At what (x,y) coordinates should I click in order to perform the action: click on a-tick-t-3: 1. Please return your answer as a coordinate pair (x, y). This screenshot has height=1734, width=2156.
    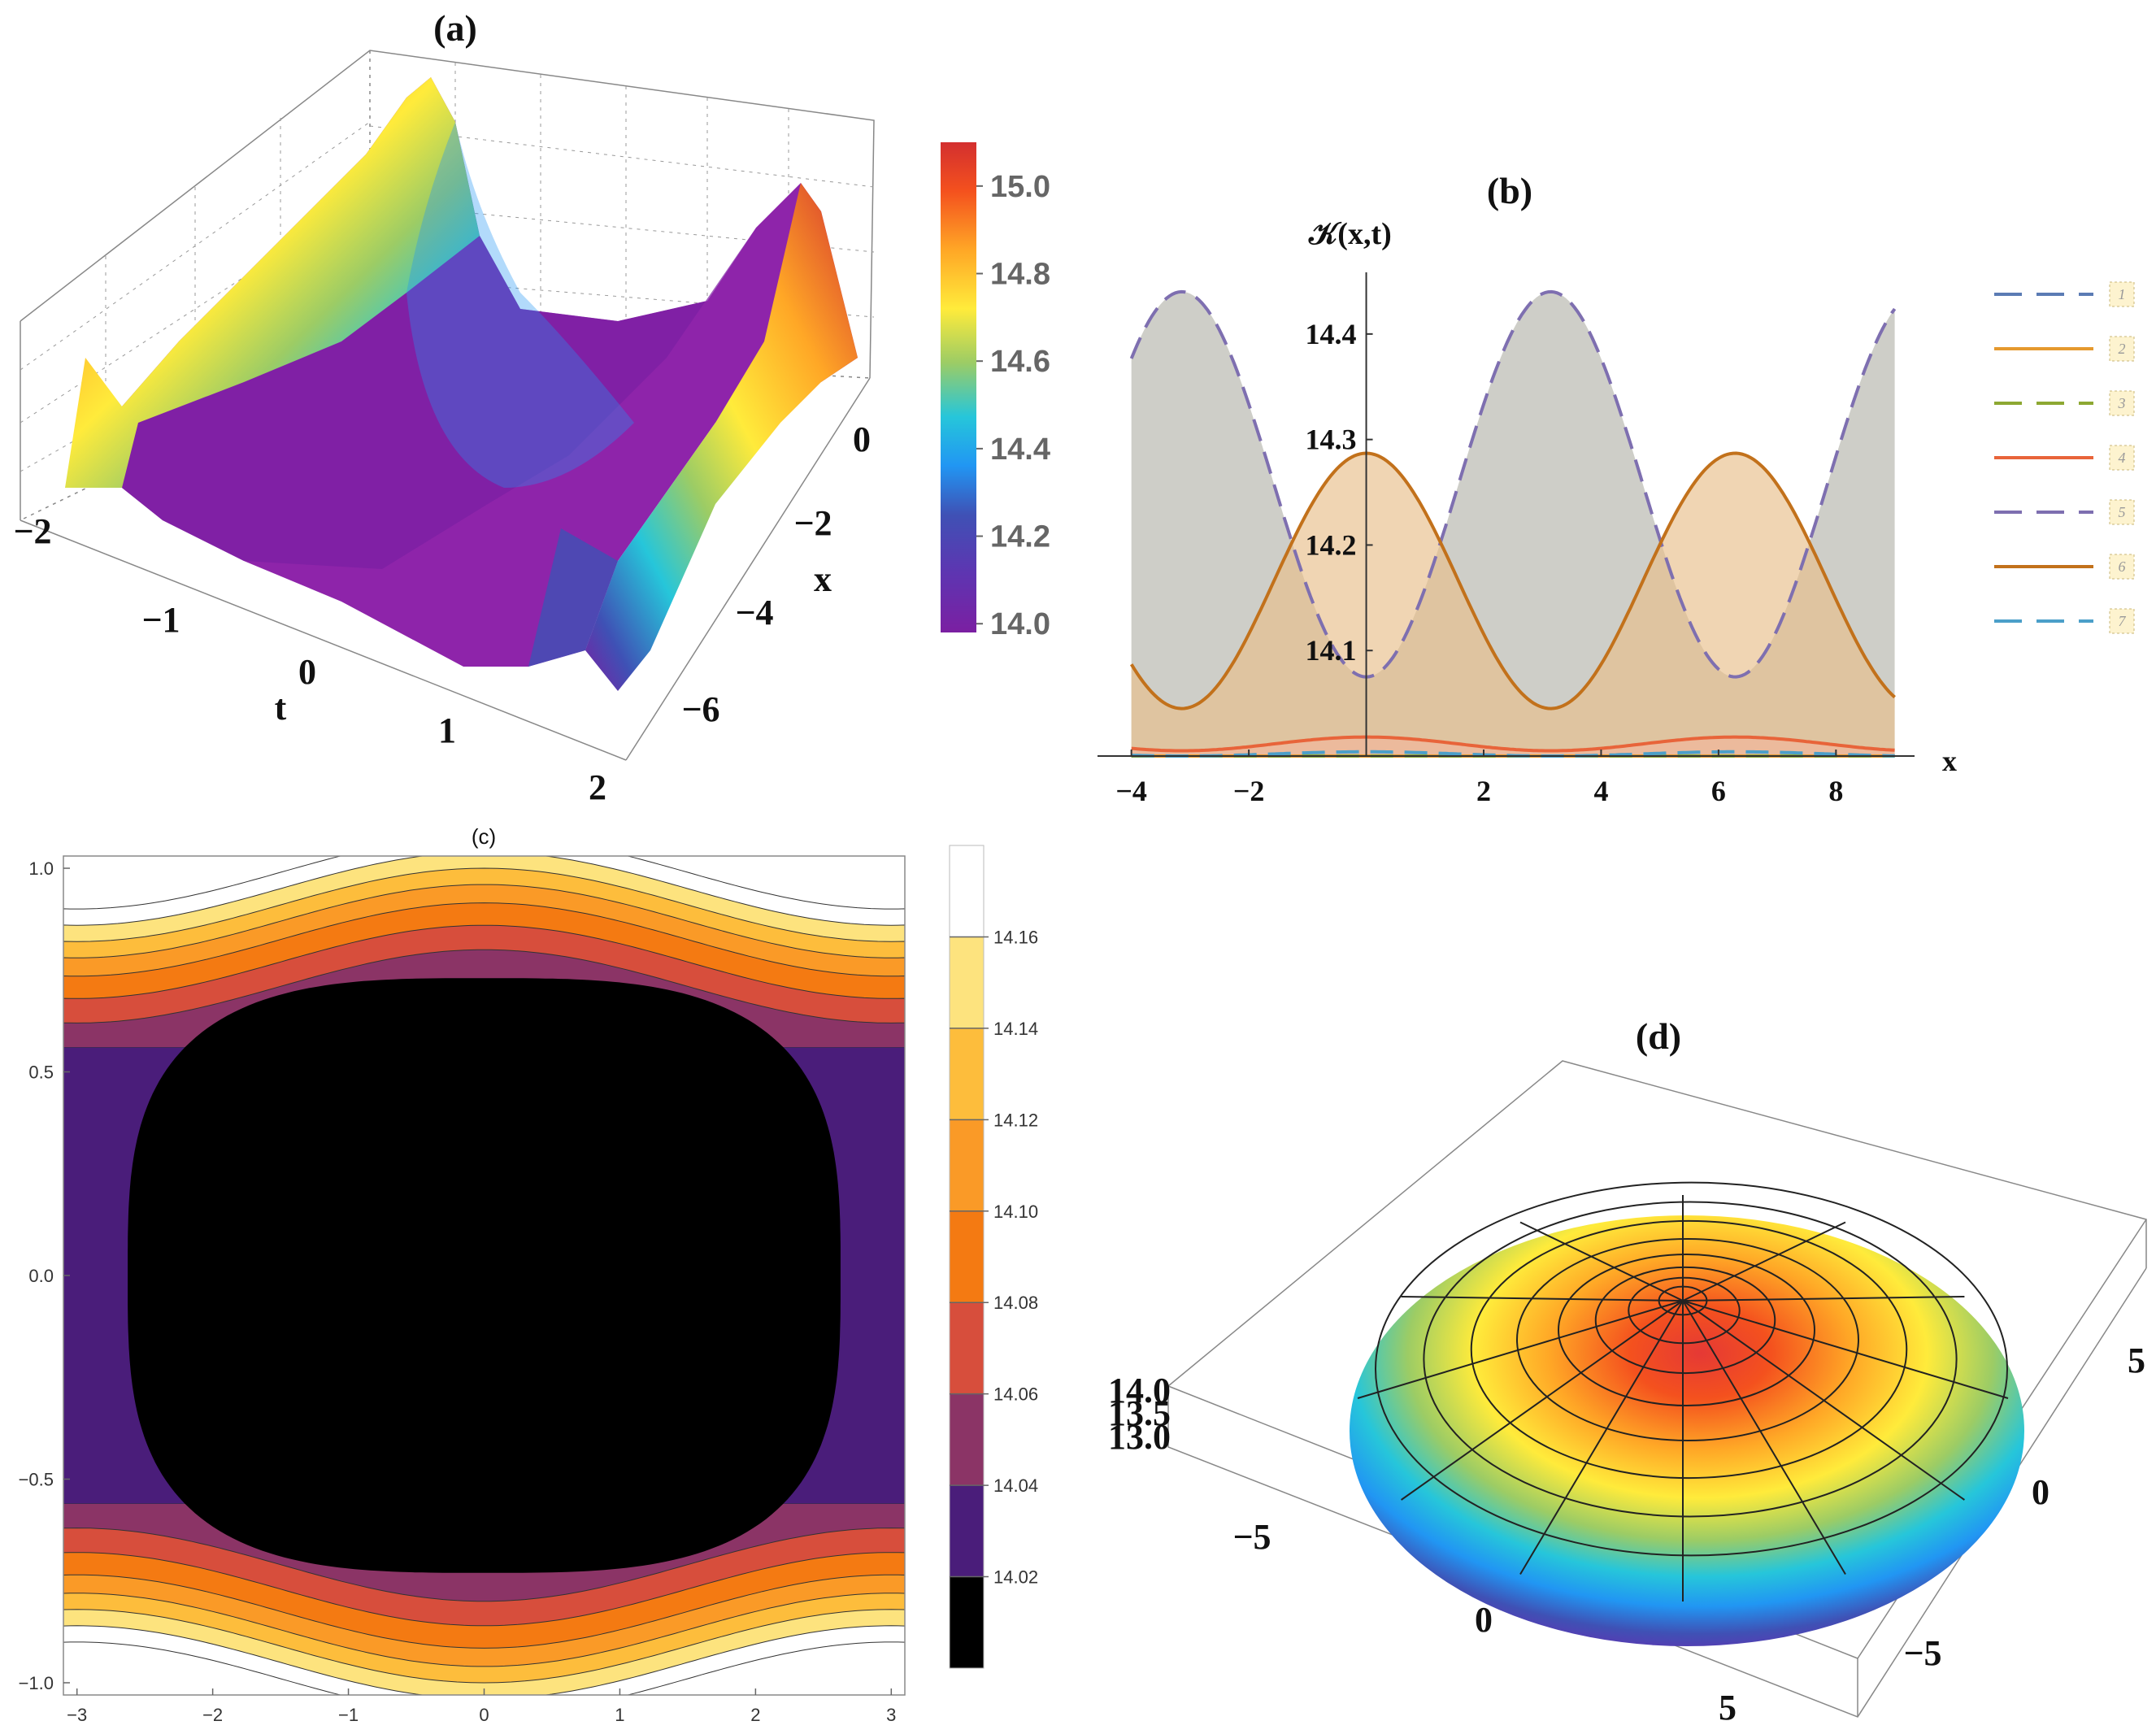
    Looking at the image, I should click on (447, 731).